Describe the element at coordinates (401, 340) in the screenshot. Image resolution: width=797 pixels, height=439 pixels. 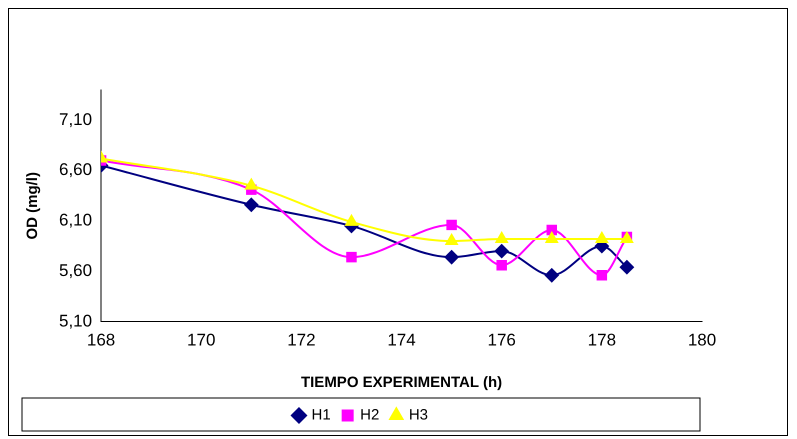
I see `x-tick-label: 174` at that location.